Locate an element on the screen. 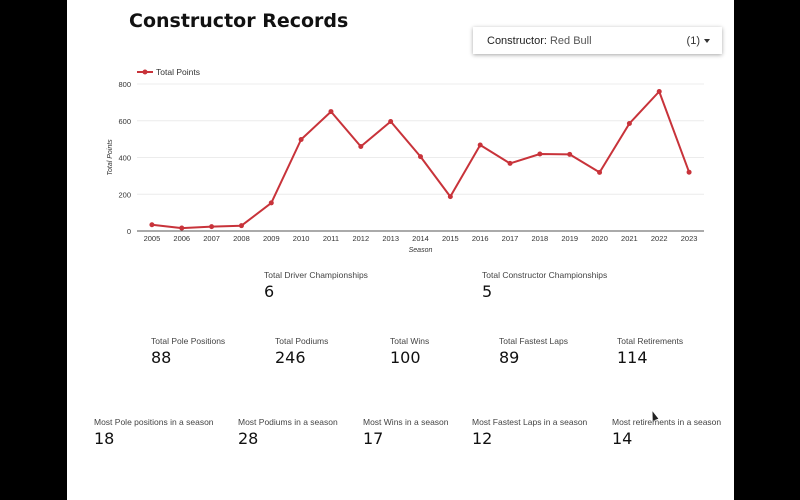 The image size is (800, 500). chevron-down-icon is located at coordinates (707, 41).